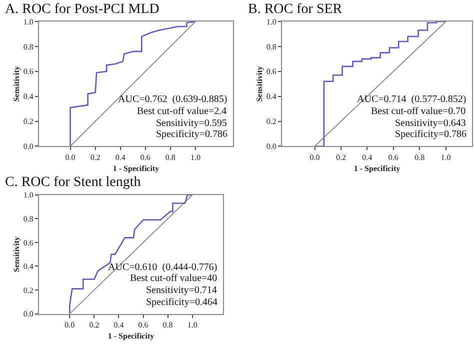 This screenshot has height=347, width=474. I want to click on annotation: Sensitivity=0.714, so click(181, 290).